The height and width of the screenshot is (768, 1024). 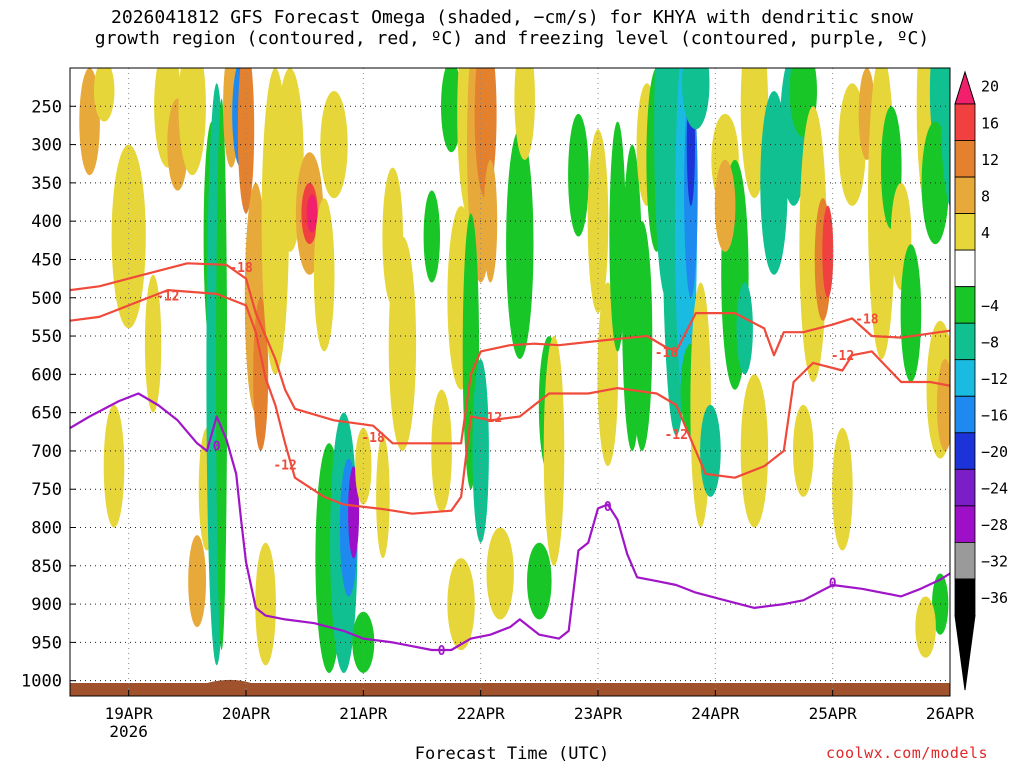 What do you see at coordinates (990, 123) in the screenshot?
I see `colorbar-label: 16` at bounding box center [990, 123].